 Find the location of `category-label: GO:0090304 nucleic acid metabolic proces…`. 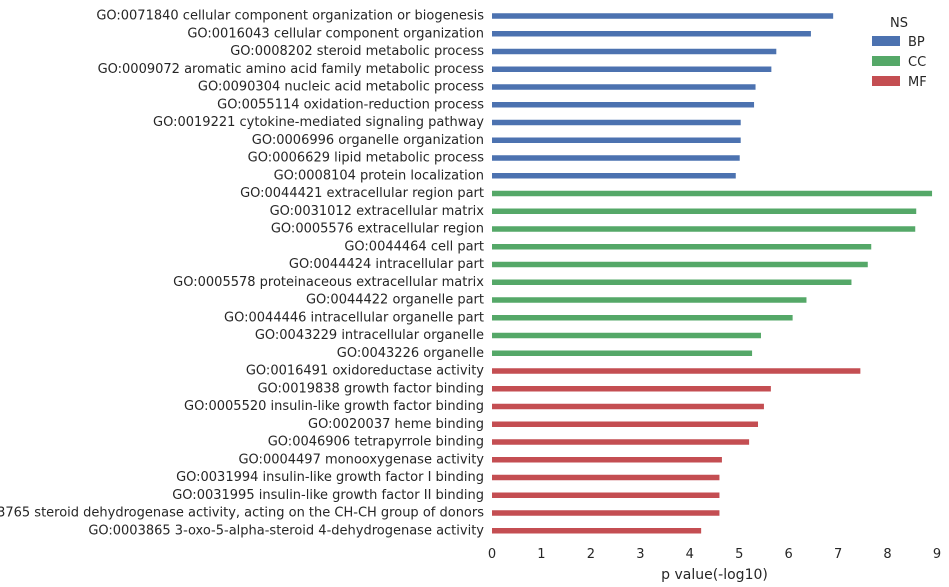

category-label: GO:0090304 nucleic acid metabolic proces… is located at coordinates (341, 87).